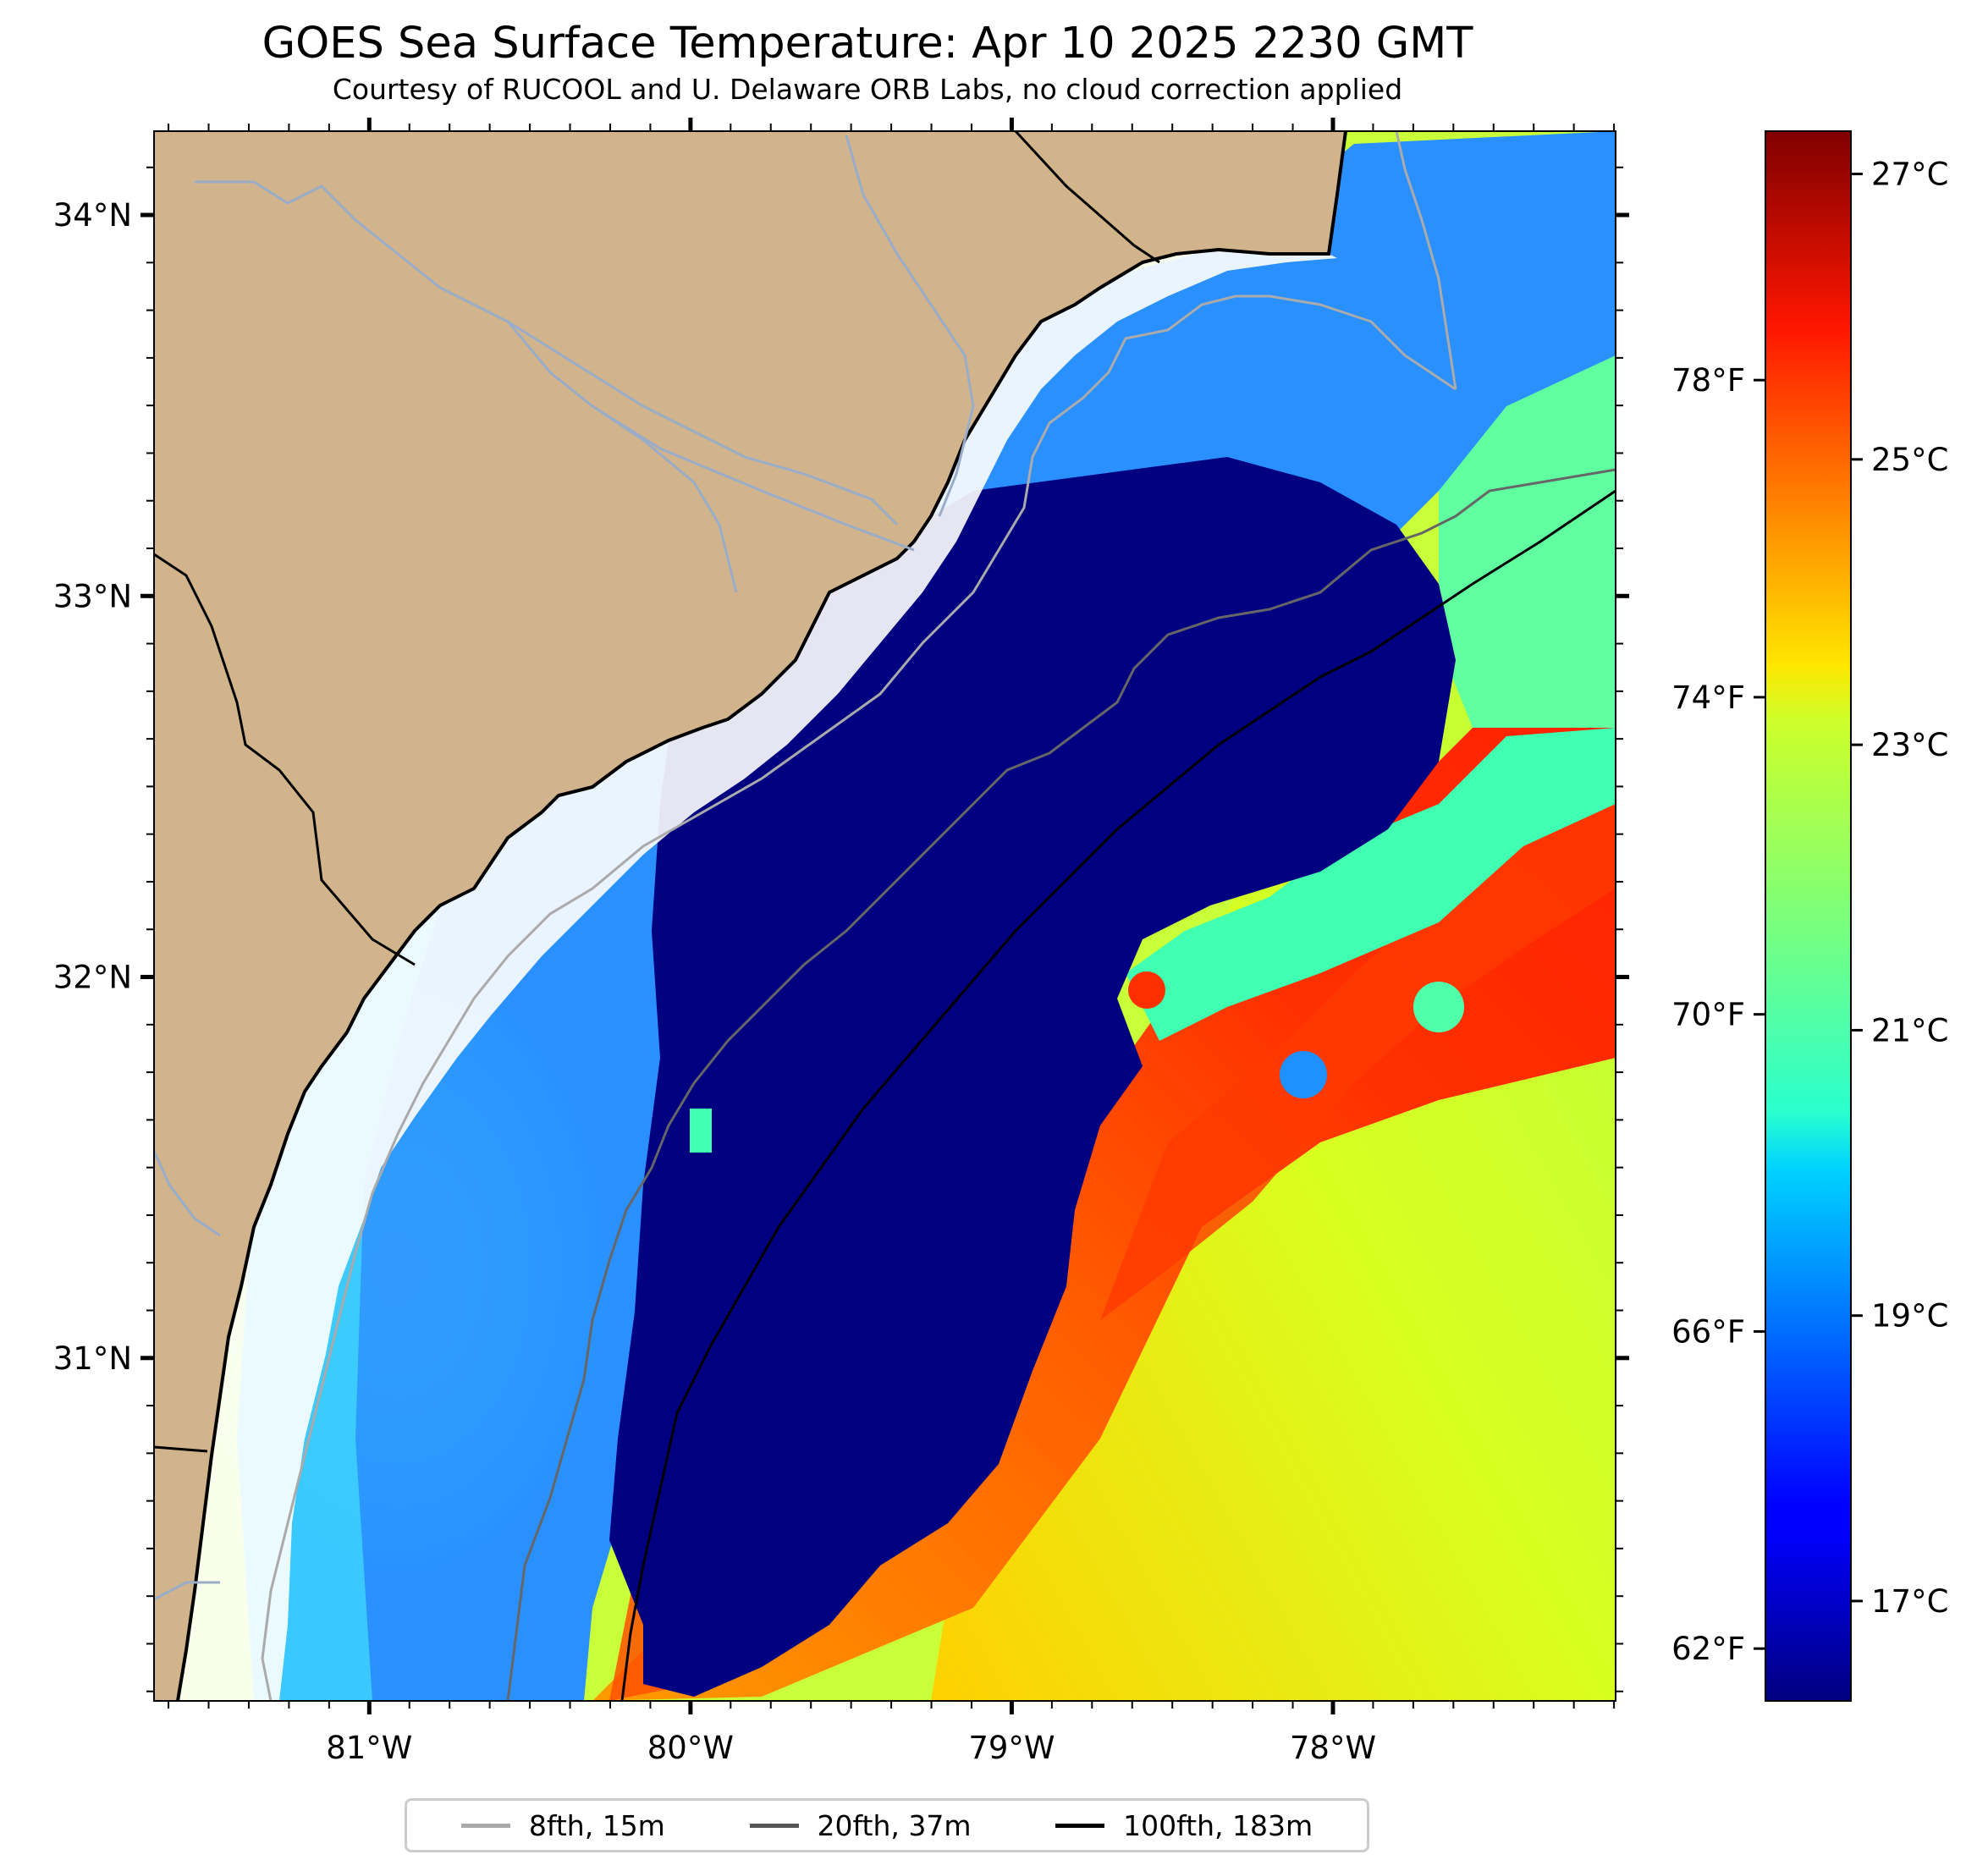  Describe the element at coordinates (1909, 1316) in the screenshot. I see `celsius-tick-label: 19°C` at that location.